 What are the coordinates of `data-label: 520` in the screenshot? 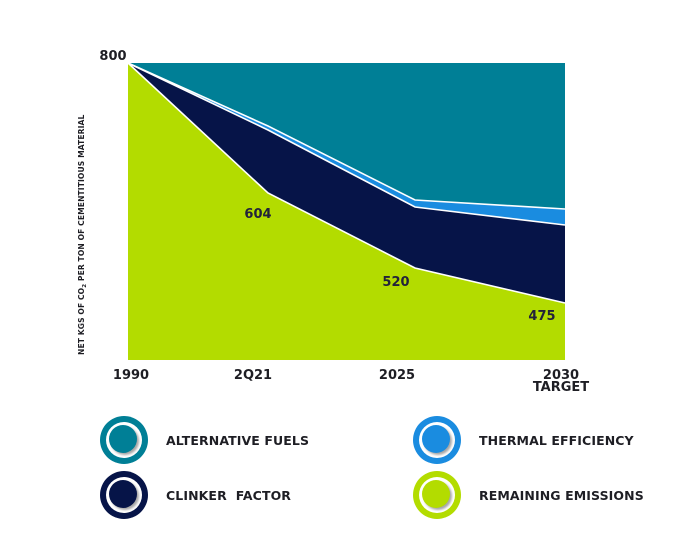 It's located at (395, 282).